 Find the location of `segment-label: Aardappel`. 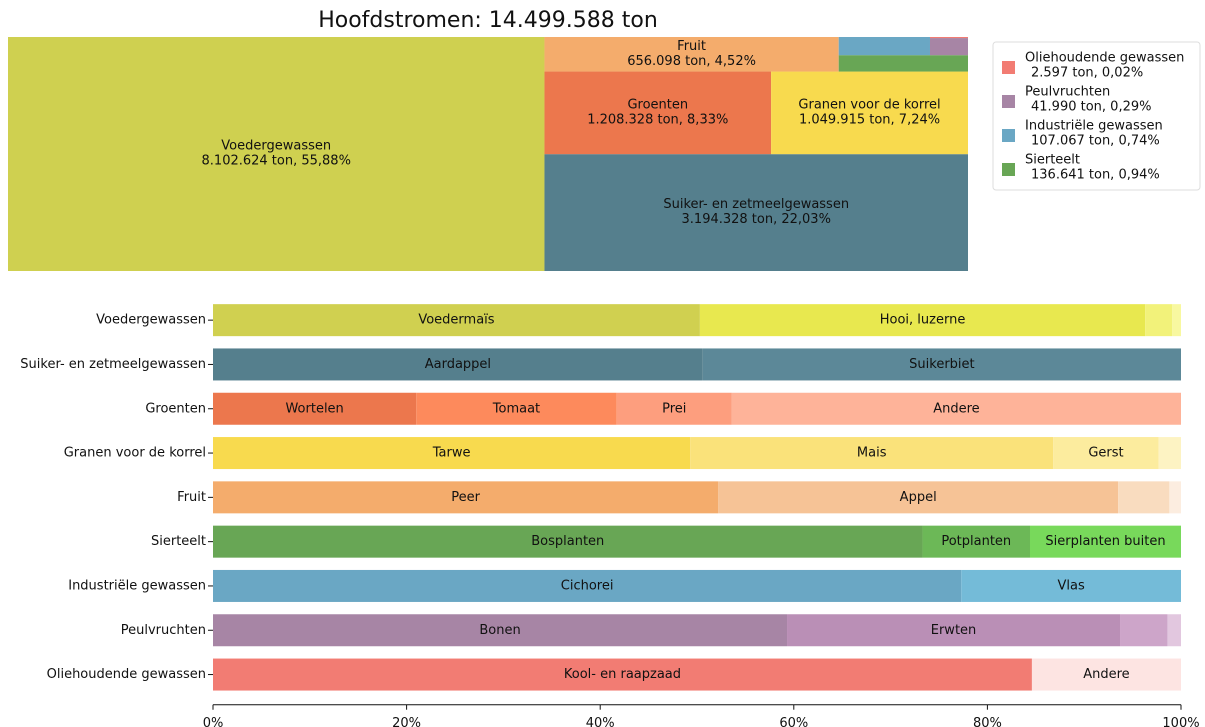

segment-label: Aardappel is located at coordinates (458, 364).